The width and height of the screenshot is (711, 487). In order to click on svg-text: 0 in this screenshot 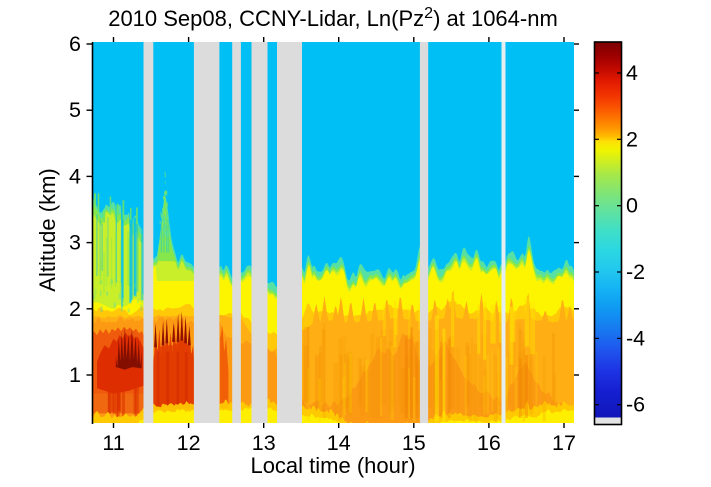, I will do `click(632, 206)`.